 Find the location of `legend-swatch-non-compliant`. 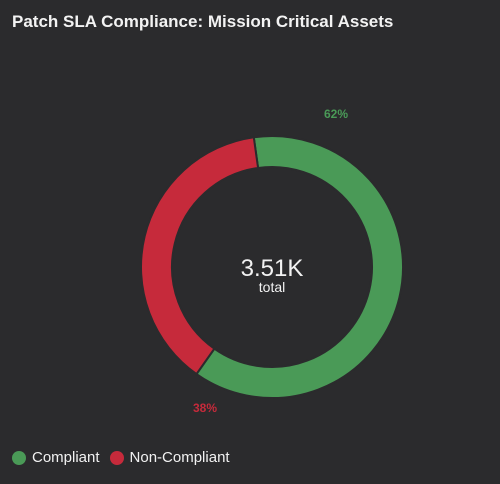

legend-swatch-non-compliant is located at coordinates (116, 457).